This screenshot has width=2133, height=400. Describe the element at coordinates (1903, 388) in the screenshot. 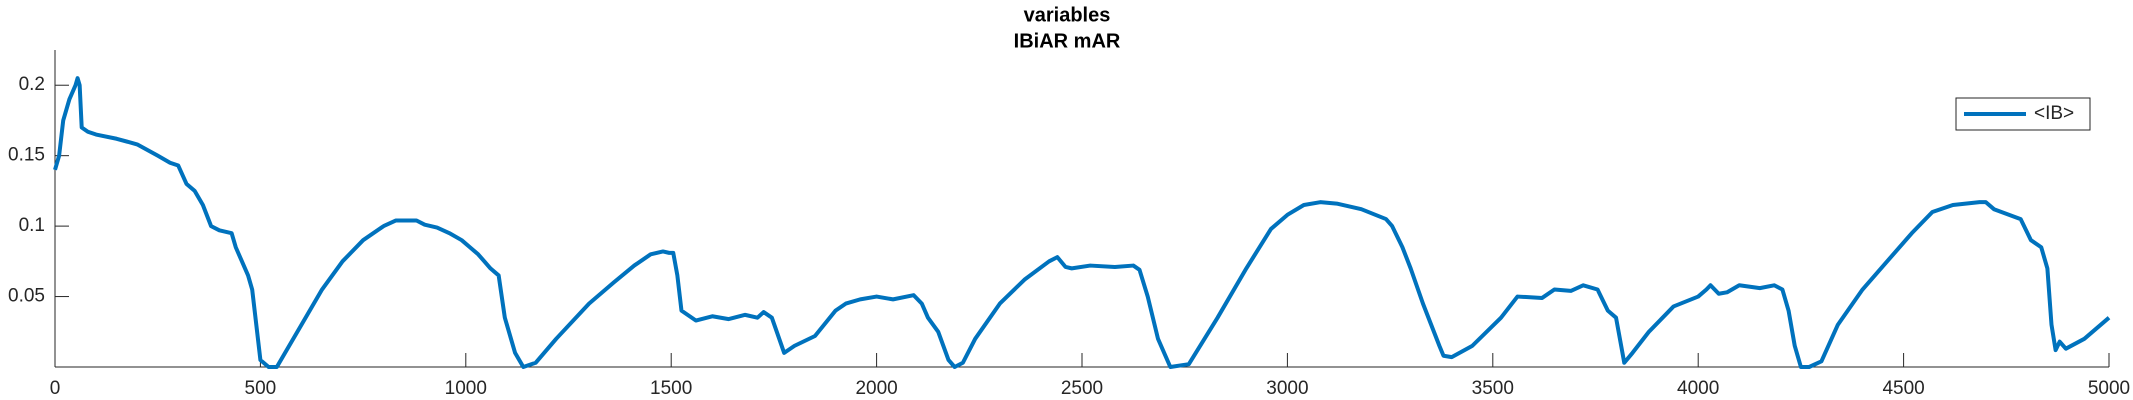

I see `x-tick-label: 4500` at that location.